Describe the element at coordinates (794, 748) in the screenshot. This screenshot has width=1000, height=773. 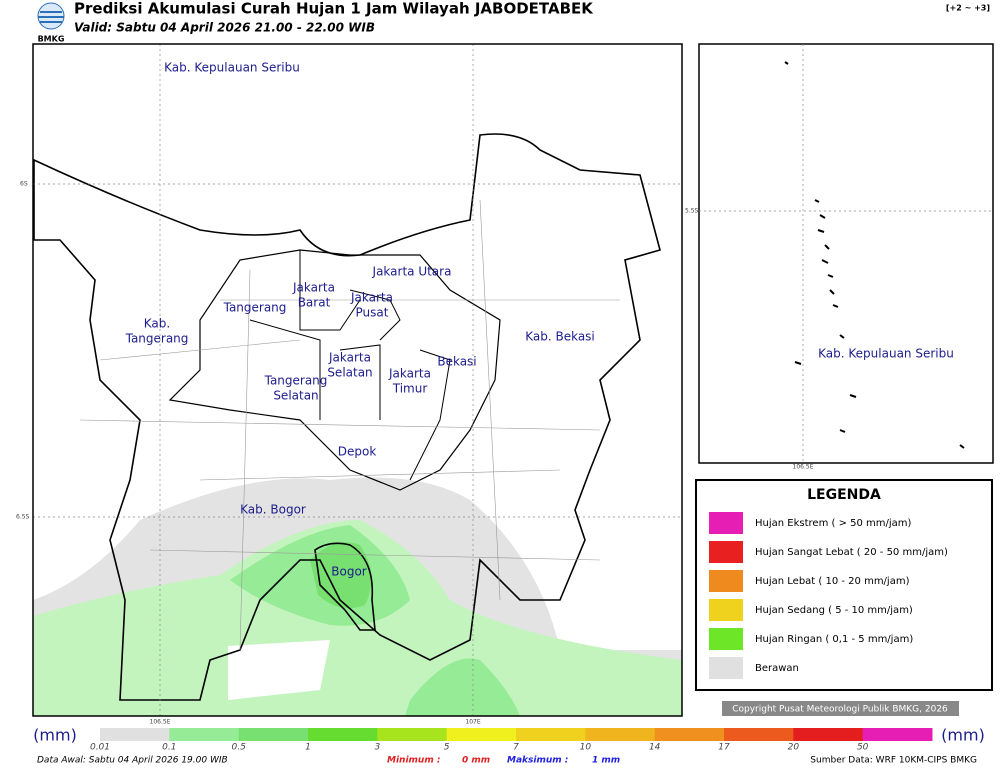
I see `colorbar-label: 20` at that location.